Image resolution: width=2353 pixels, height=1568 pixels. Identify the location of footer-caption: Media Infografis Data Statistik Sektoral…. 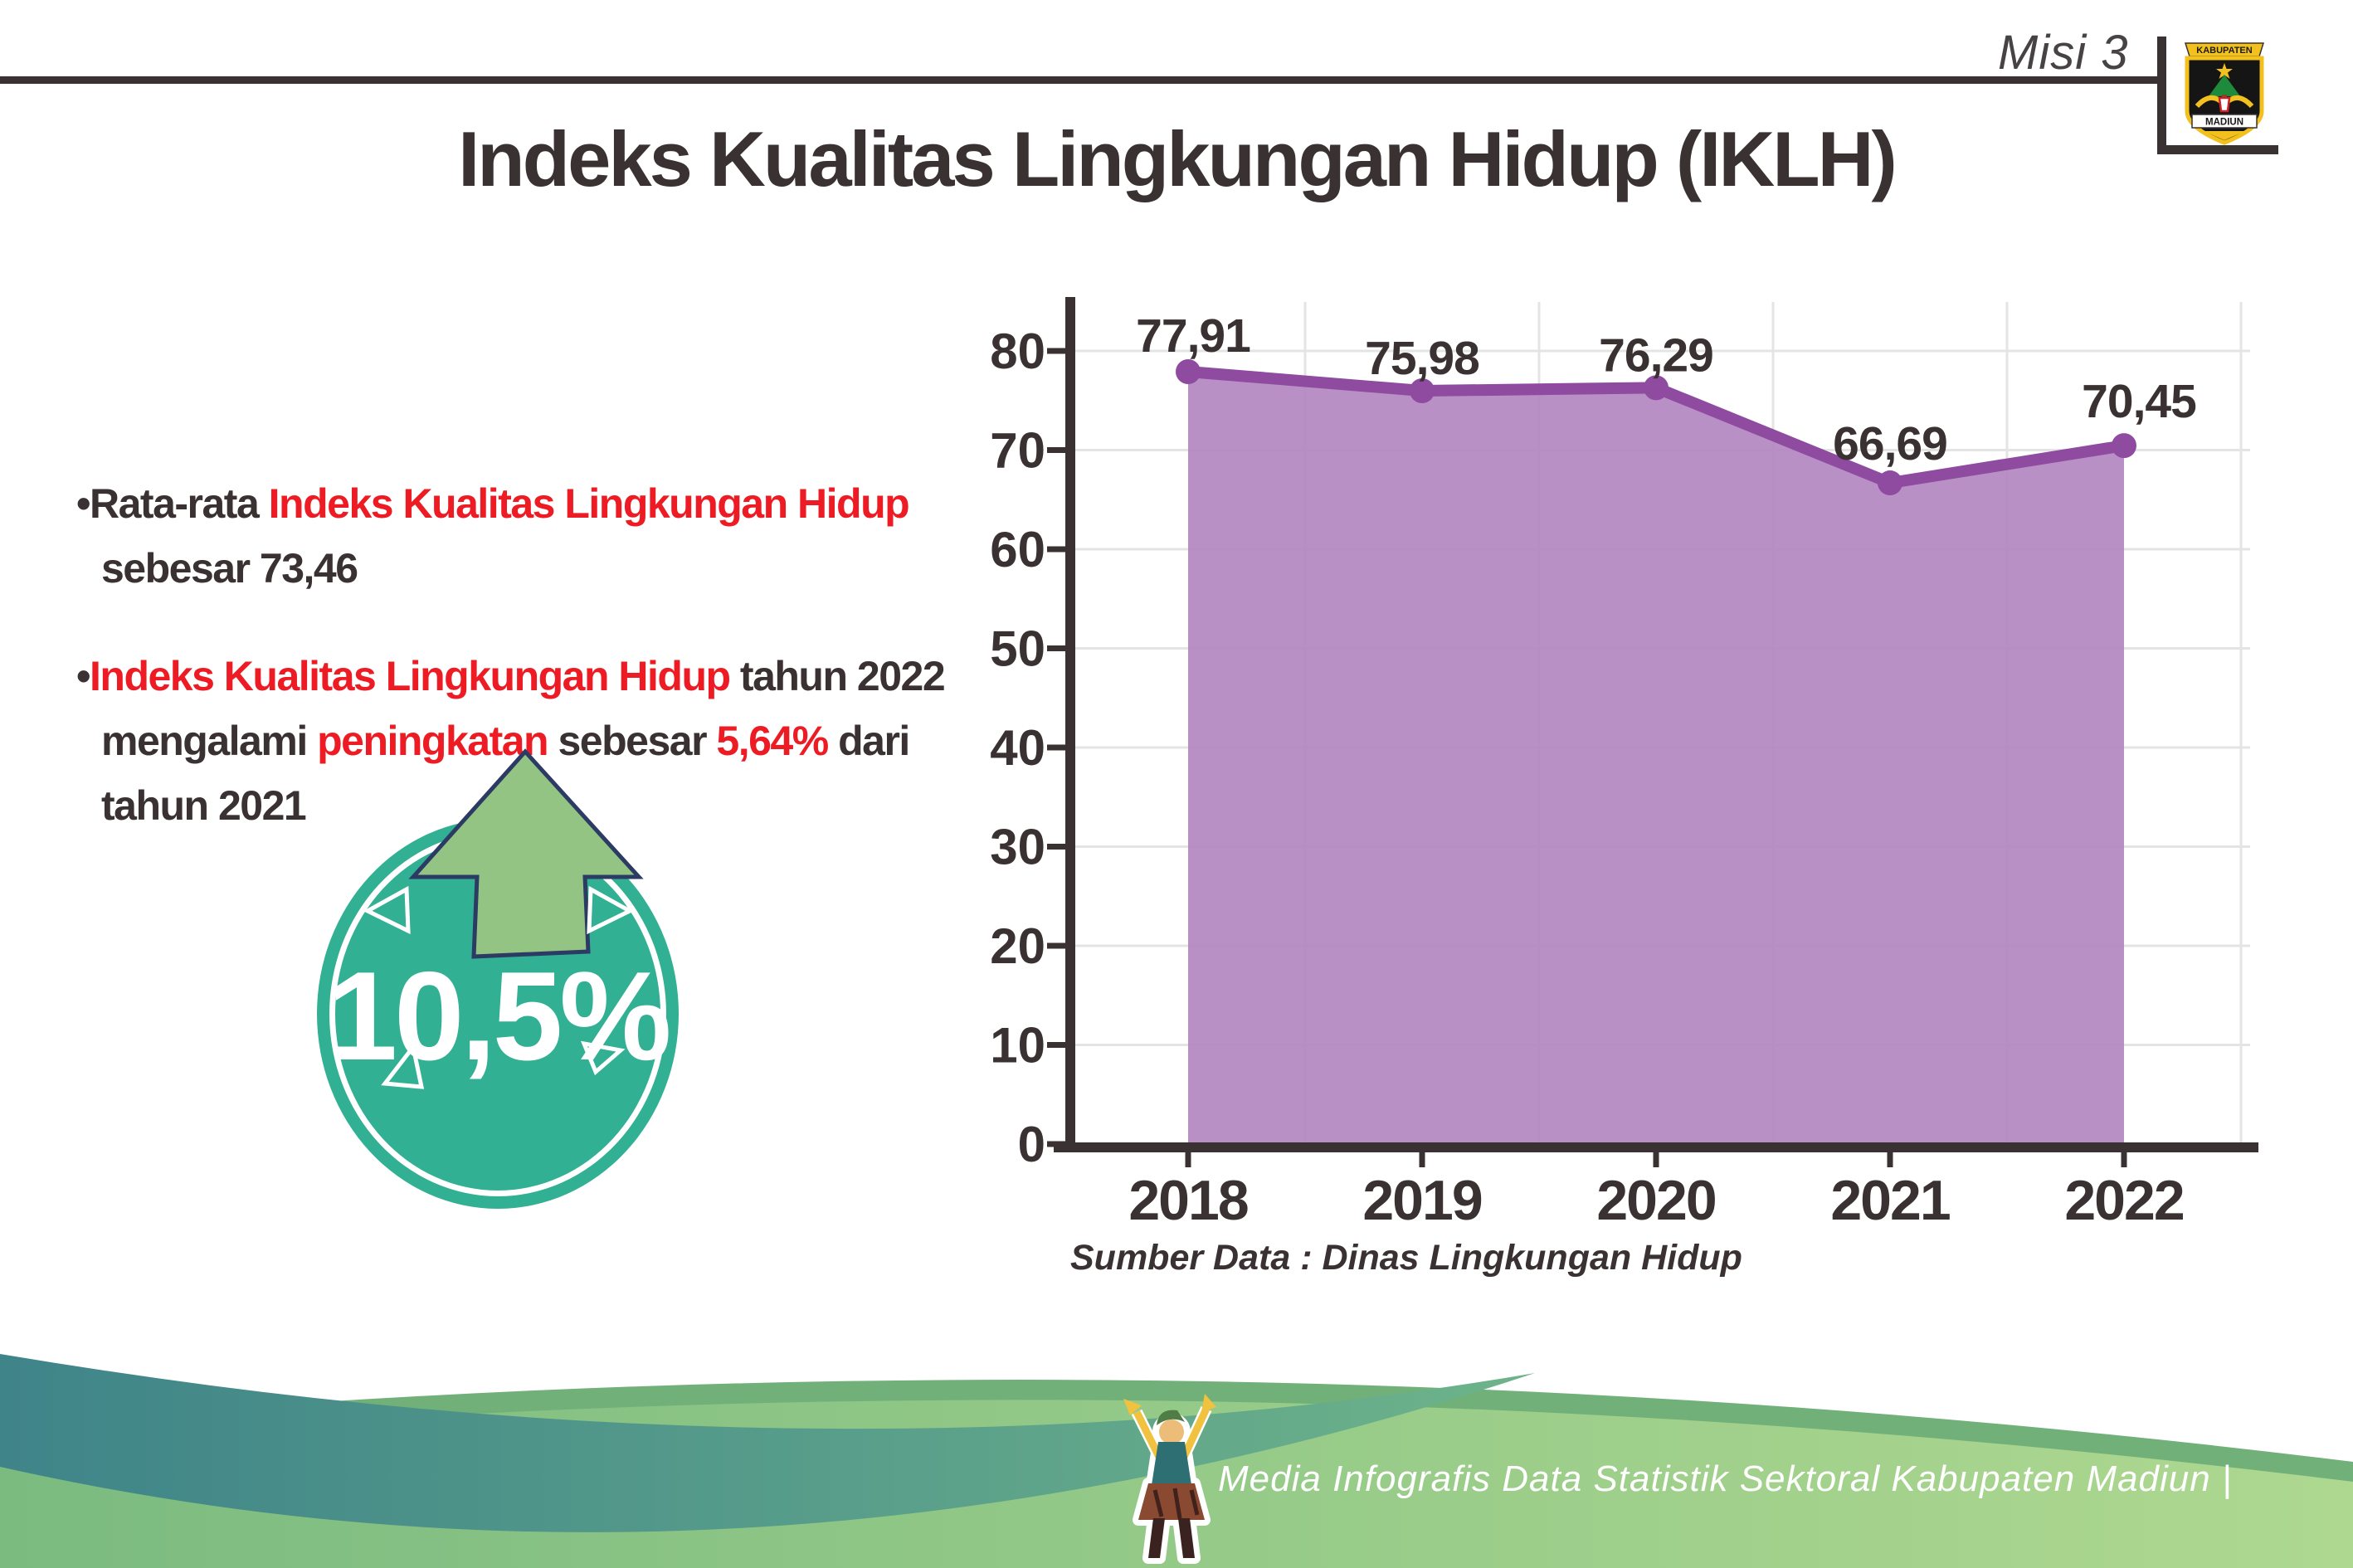
(1725, 1478).